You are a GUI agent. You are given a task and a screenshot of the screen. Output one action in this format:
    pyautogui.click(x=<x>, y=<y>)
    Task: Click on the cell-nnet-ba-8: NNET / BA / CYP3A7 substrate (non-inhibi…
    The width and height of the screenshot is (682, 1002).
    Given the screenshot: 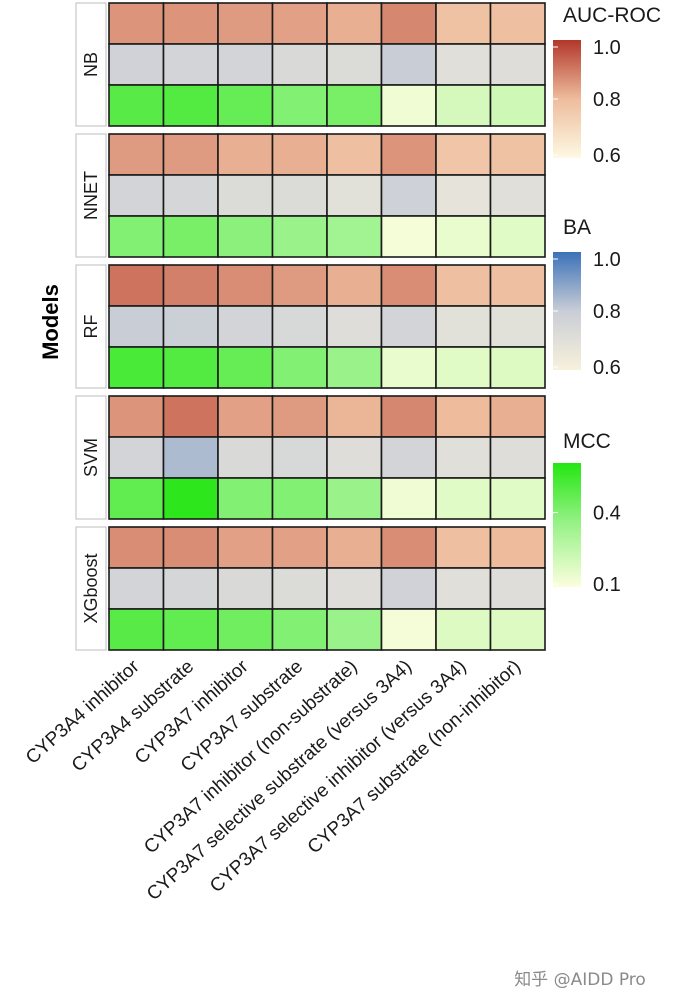 What is the action you would take?
    pyautogui.click(x=517, y=195)
    